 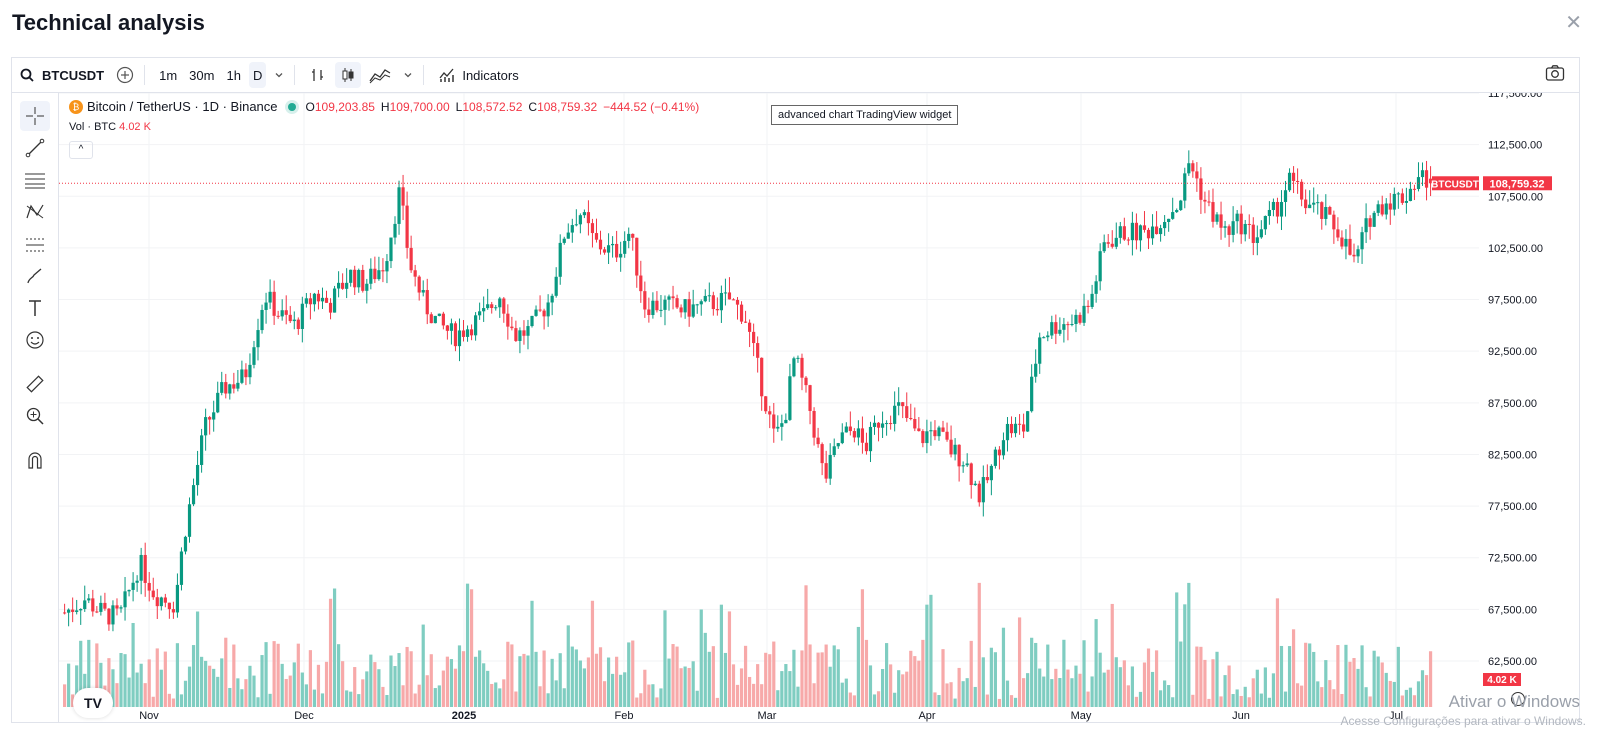 I want to click on collapse-legend-button: ^, so click(x=81, y=150).